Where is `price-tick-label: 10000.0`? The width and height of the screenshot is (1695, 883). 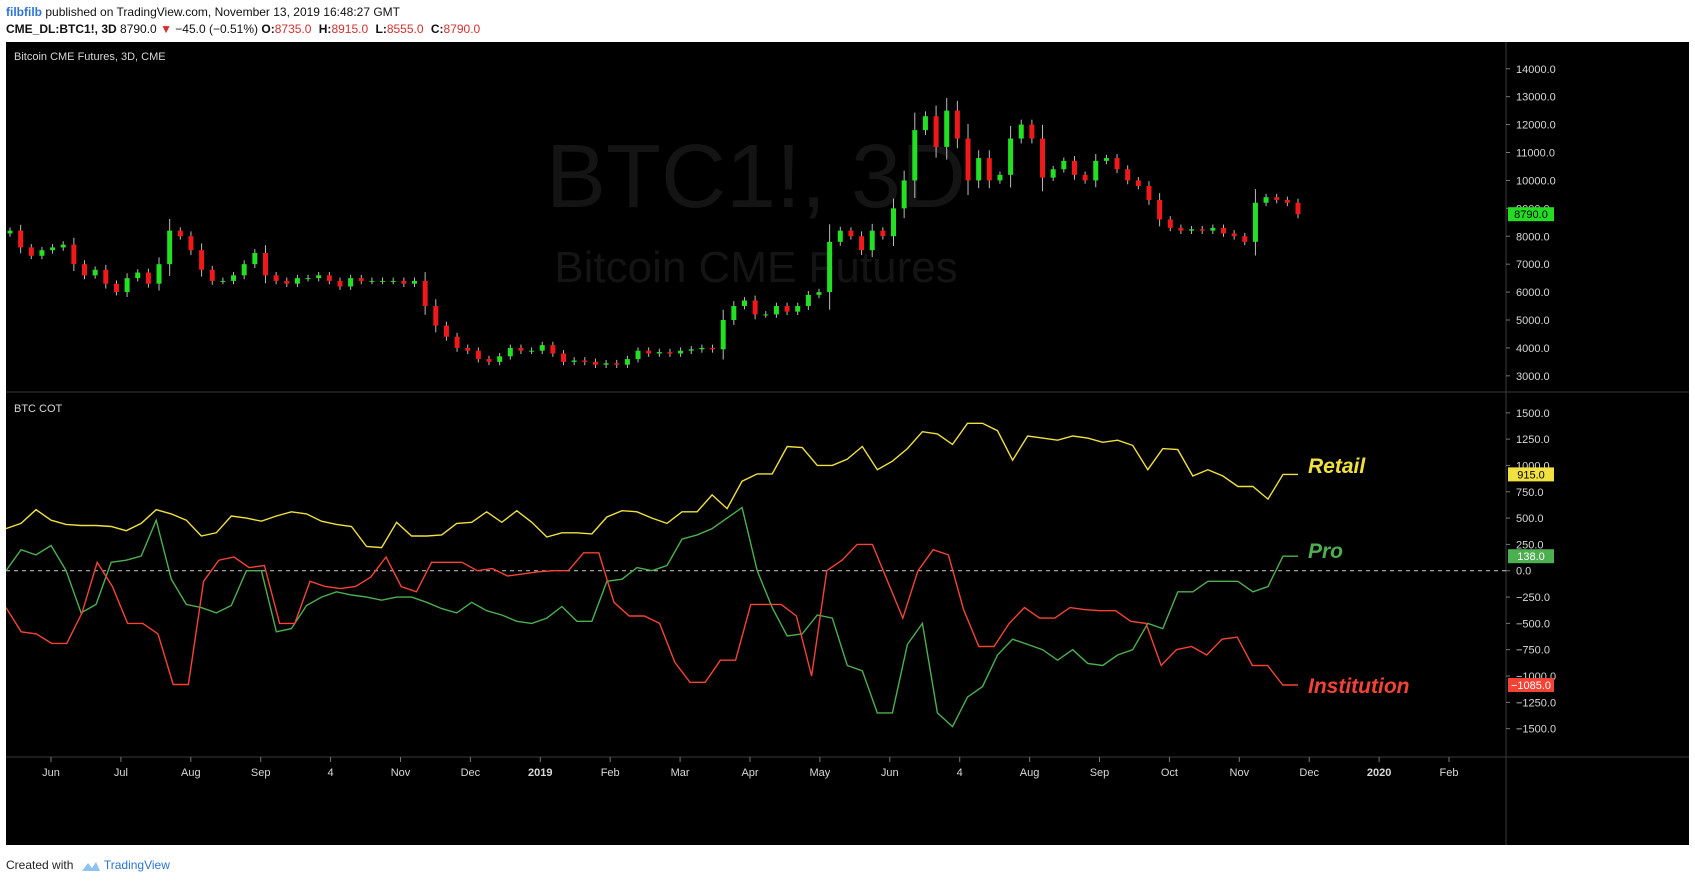 price-tick-label: 10000.0 is located at coordinates (1536, 181).